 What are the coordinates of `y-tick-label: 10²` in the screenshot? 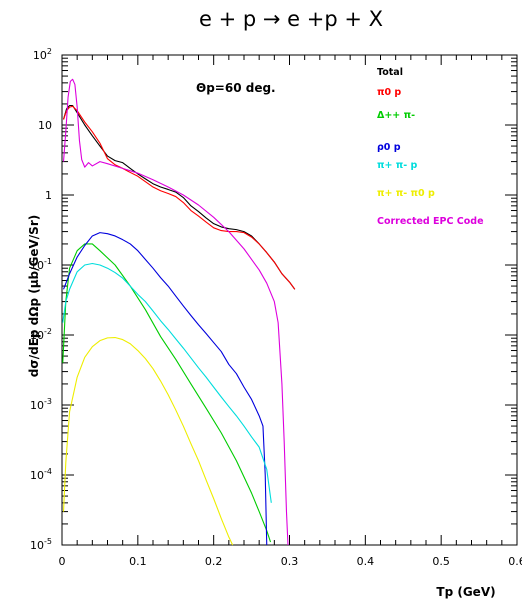 It's located at (42, 54).